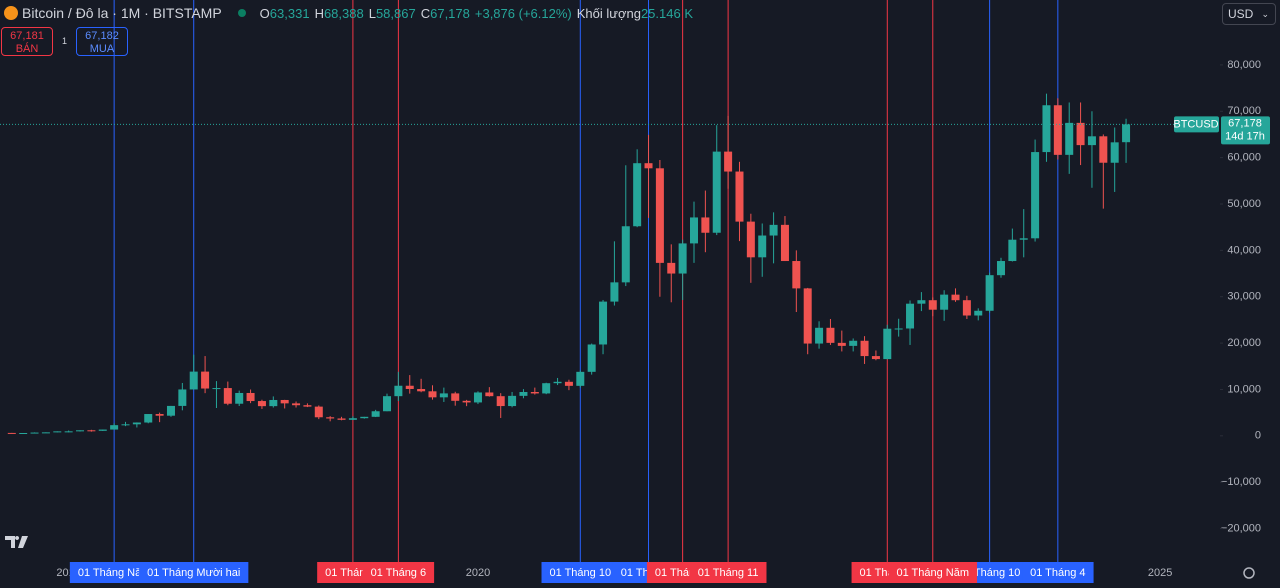 This screenshot has width=1280, height=588. What do you see at coordinates (27, 41) in the screenshot?
I see `sell-button: 67,181 BÁN` at bounding box center [27, 41].